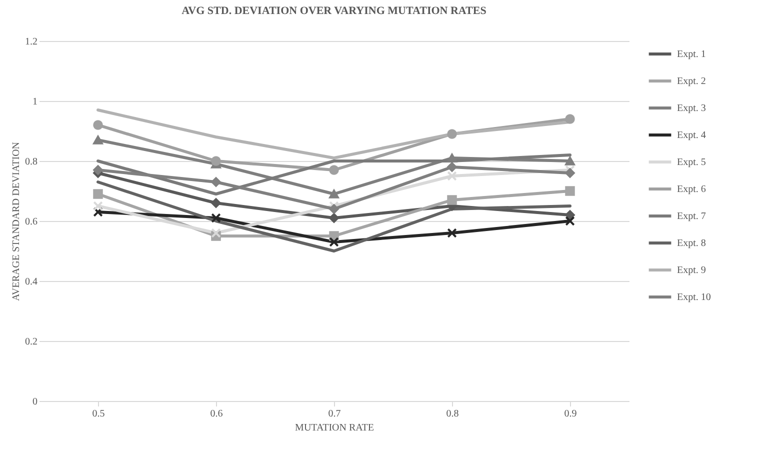  I want to click on legend-label: Expt. 3, so click(691, 108).